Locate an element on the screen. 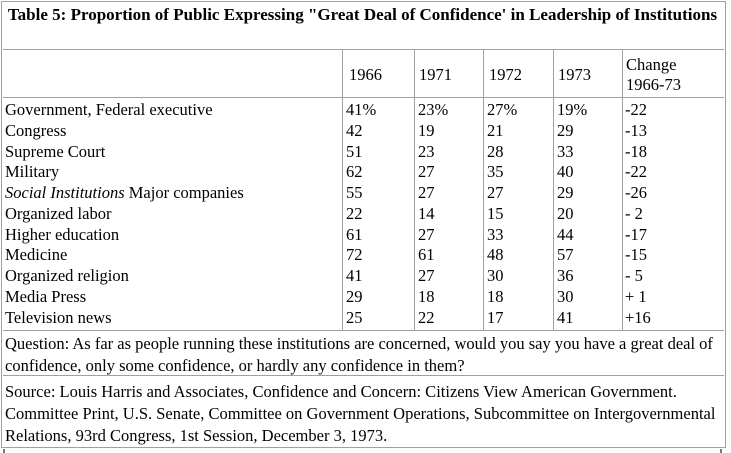 The image size is (731, 453). col-rule-1971 is located at coordinates (414, 190).